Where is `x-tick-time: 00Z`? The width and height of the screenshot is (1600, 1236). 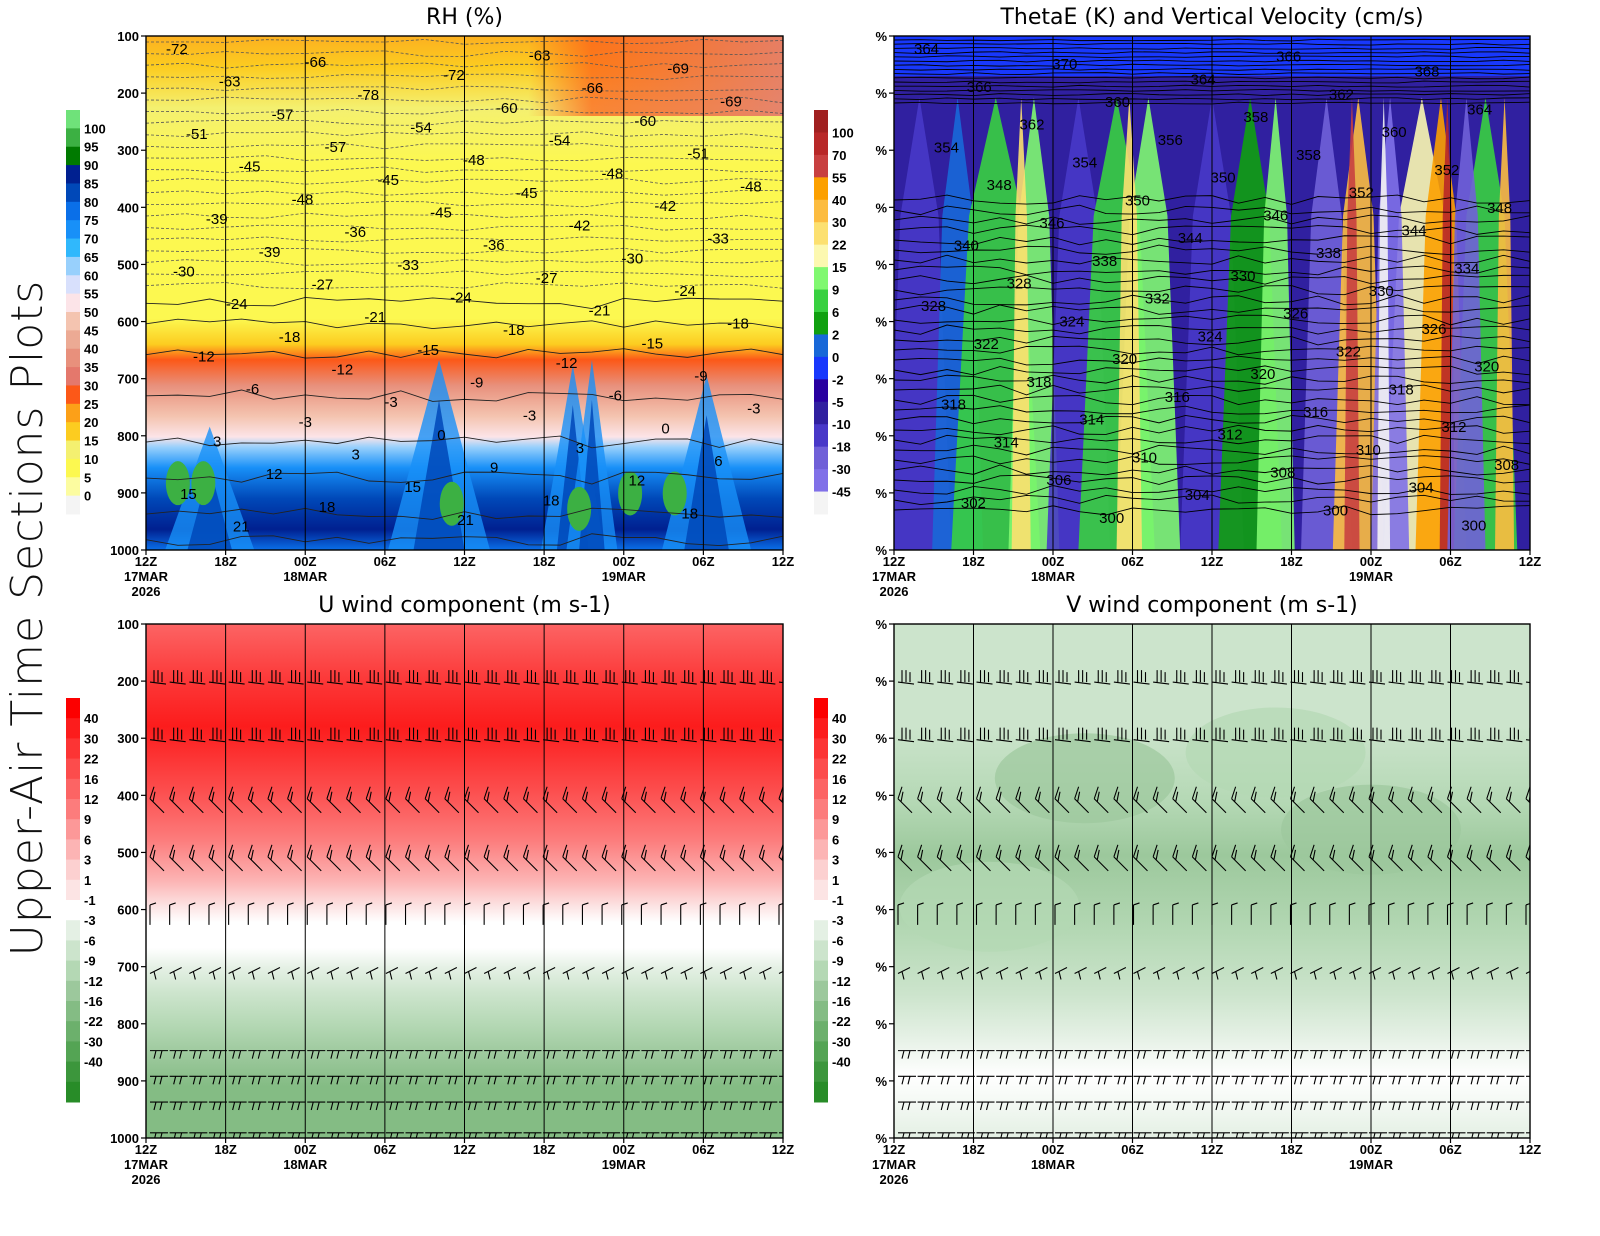
x-tick-time: 00Z is located at coordinates (1053, 1149).